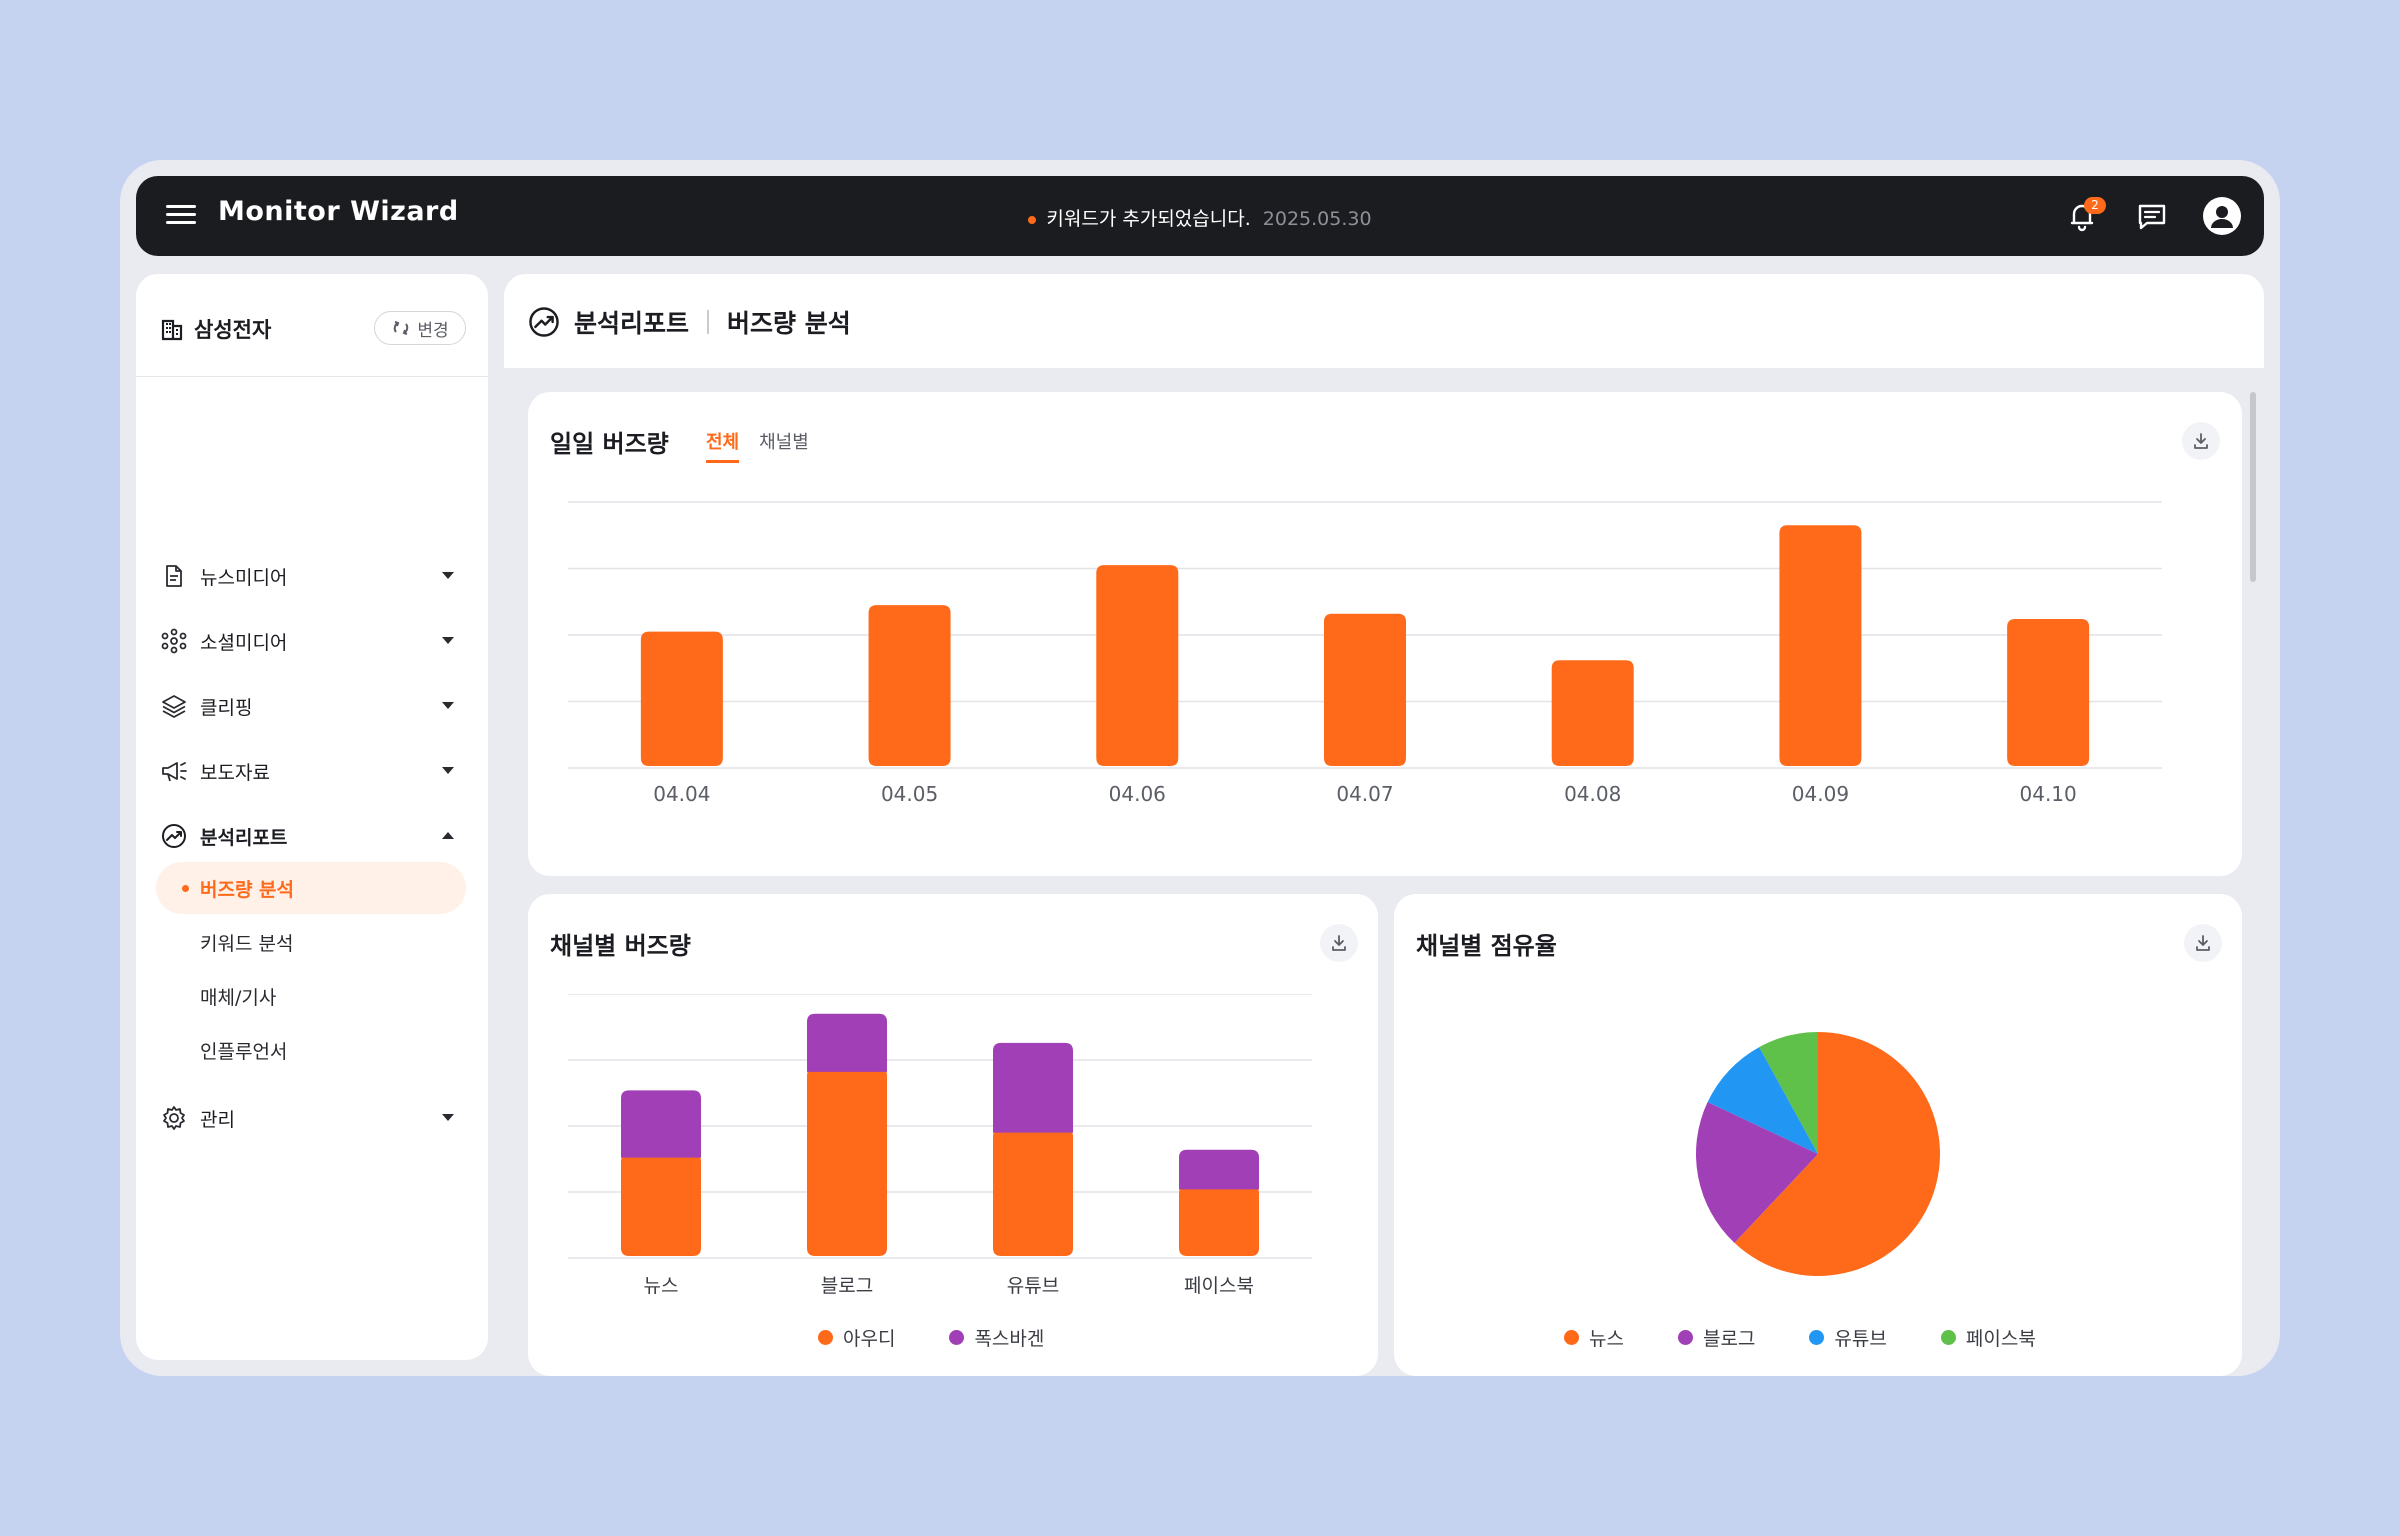  I want to click on sidebar-item-clipping: 클리핑, so click(313, 706).